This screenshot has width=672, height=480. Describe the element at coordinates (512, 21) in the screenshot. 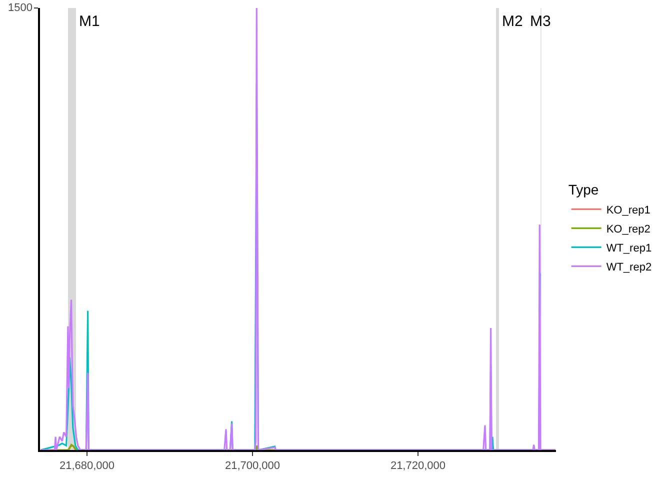

I see `band-label: M2` at that location.